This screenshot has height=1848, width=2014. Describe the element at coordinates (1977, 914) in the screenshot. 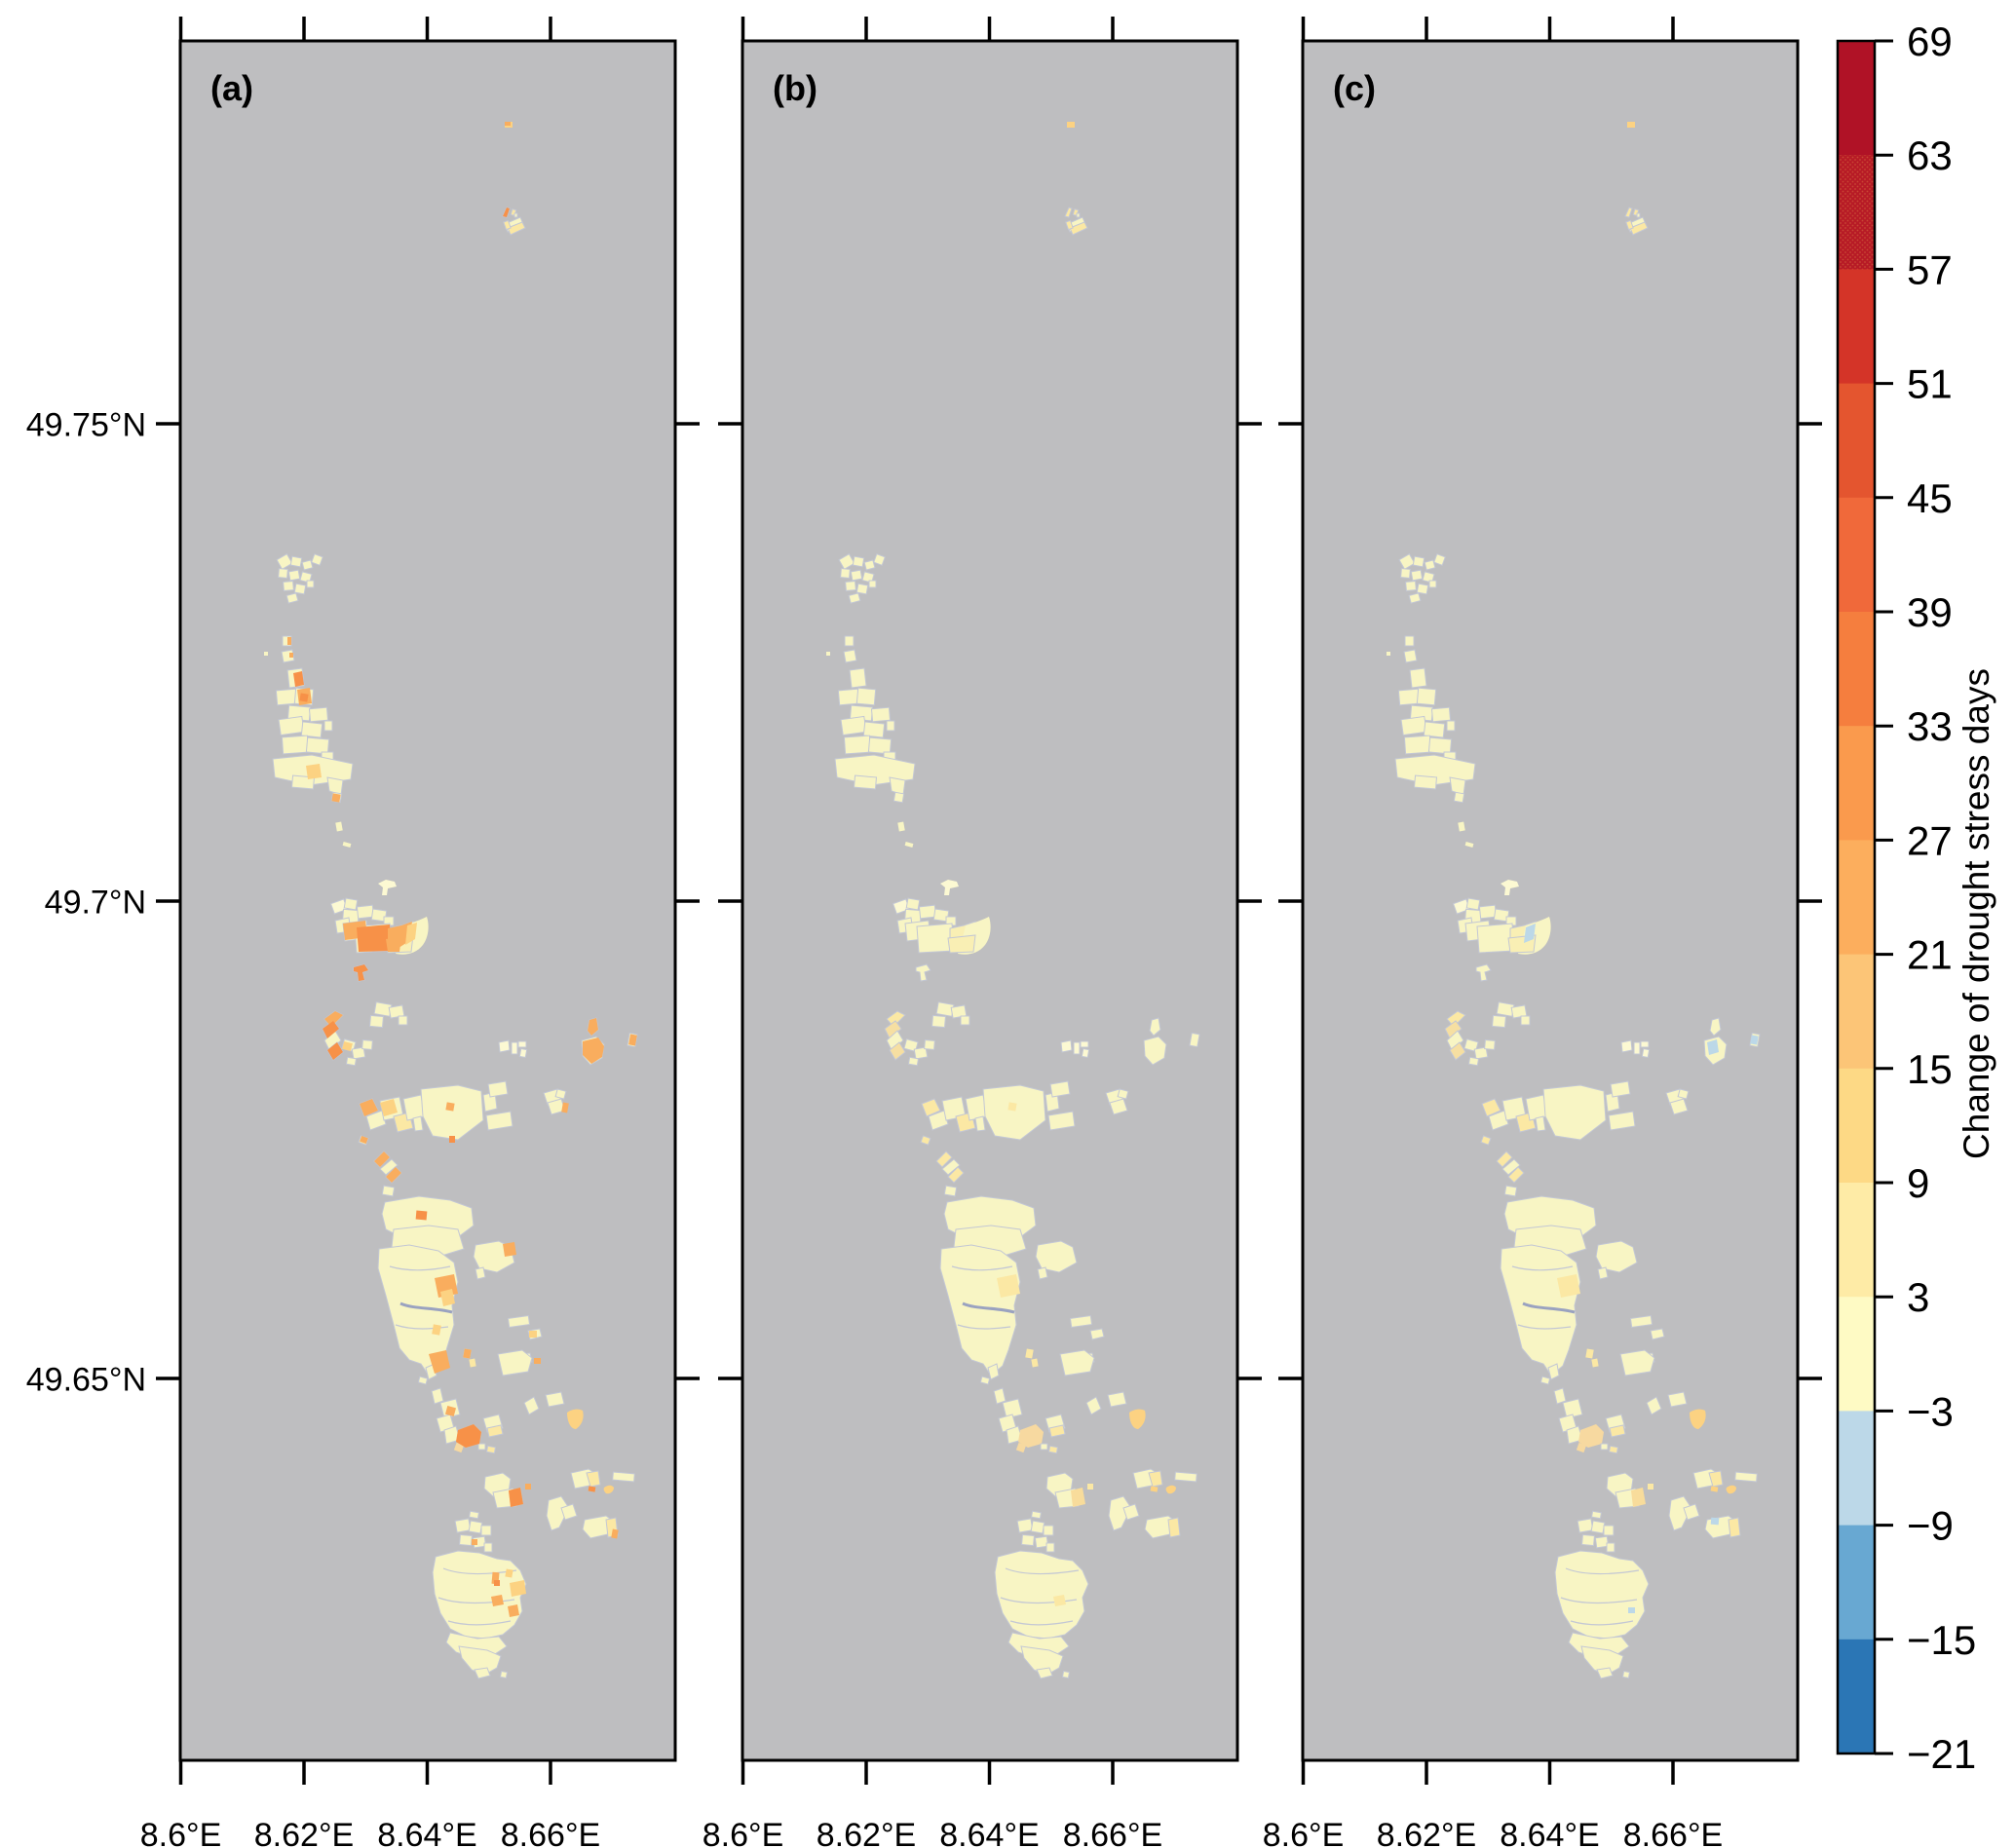

I see `svg-text: Change of drought stress days` at that location.